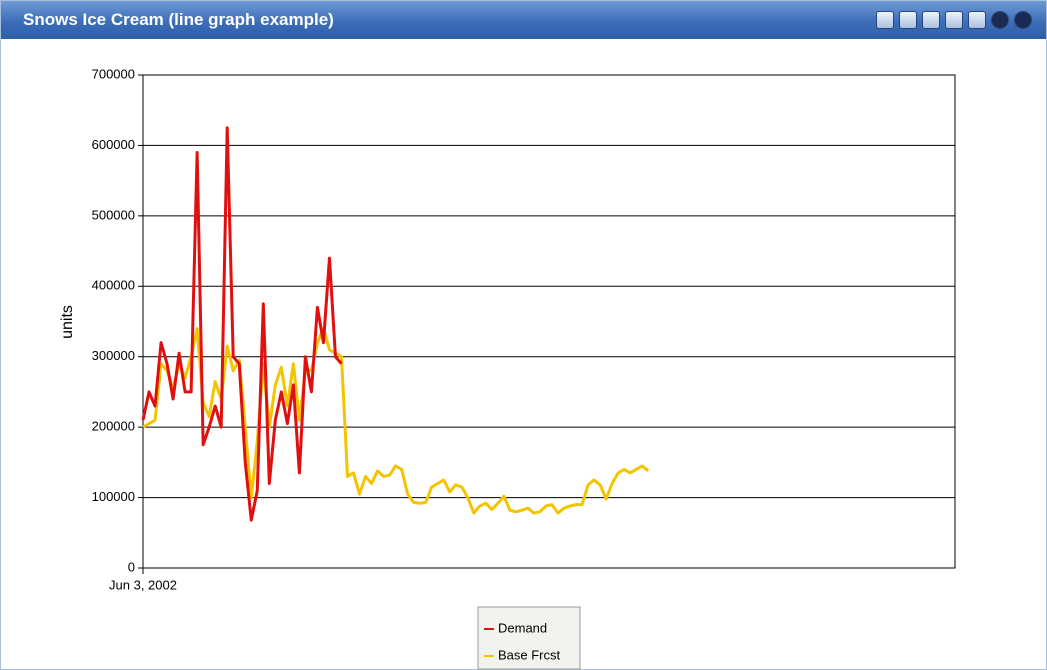 Image resolution: width=1047 pixels, height=670 pixels. I want to click on legend-box, so click(529, 638).